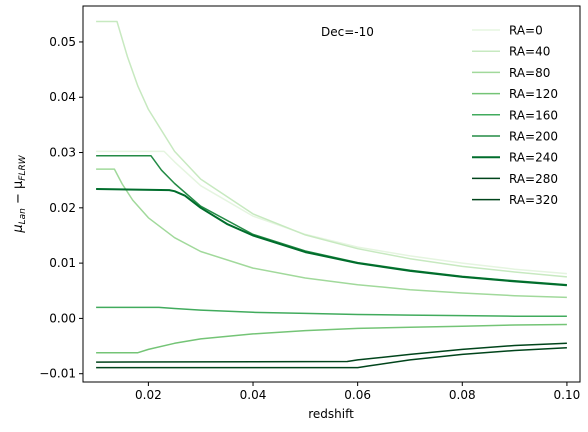 The height and width of the screenshot is (432, 588). I want to click on y-axis-label-sub2: FLRW, so click(23, 167).